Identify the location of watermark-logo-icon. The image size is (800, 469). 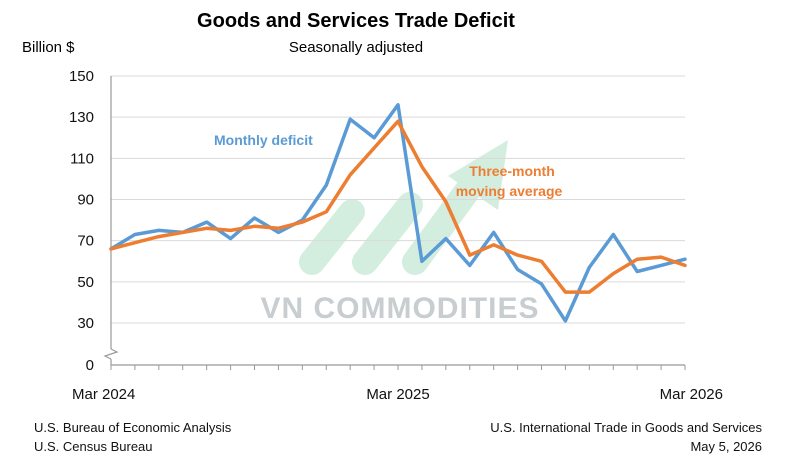
(403, 207).